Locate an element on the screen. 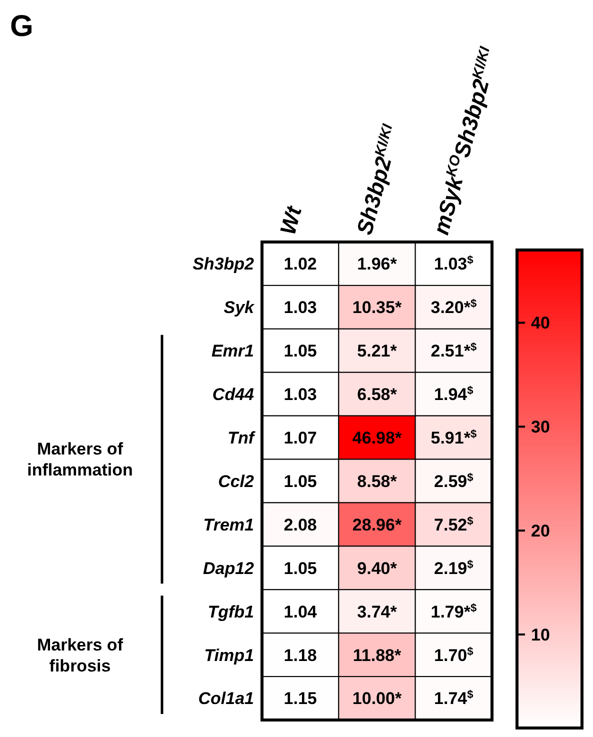 This screenshot has height=737, width=593. color-bar-label: 40 is located at coordinates (540, 323).